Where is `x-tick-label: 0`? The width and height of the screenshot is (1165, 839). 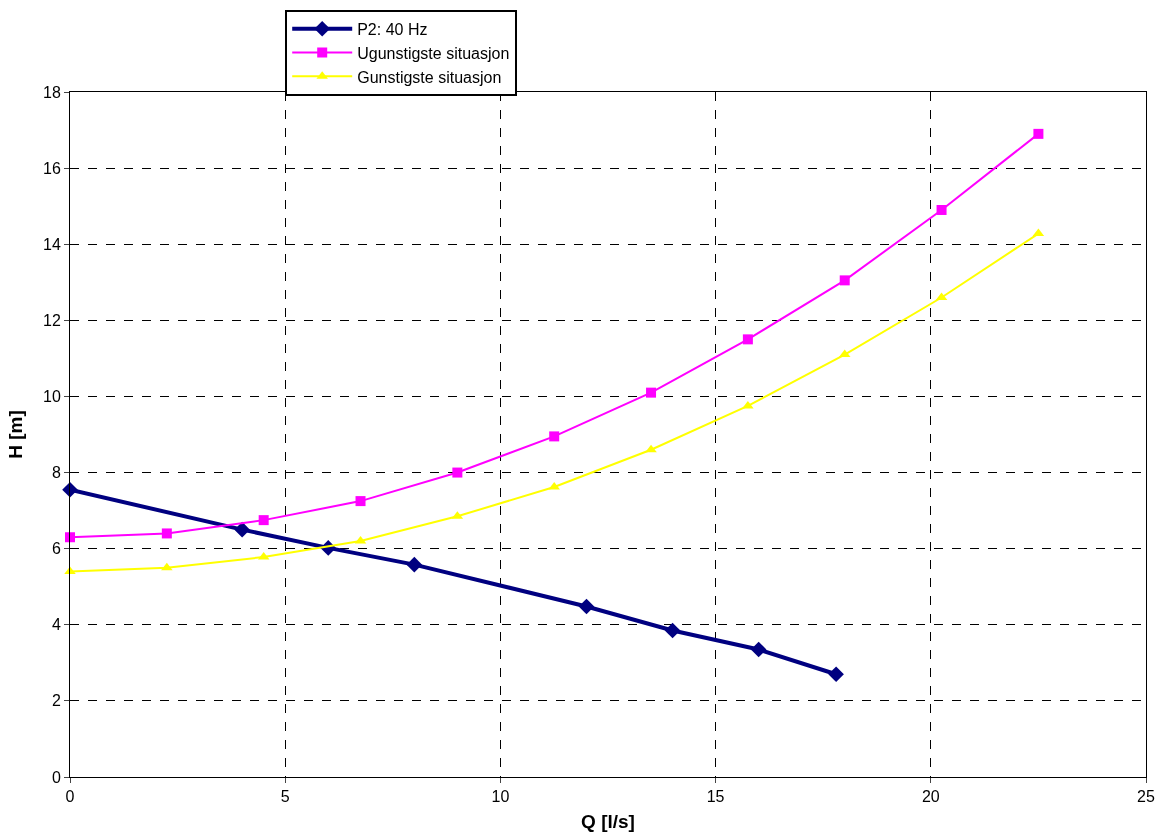
x-tick-label: 0 is located at coordinates (70, 797).